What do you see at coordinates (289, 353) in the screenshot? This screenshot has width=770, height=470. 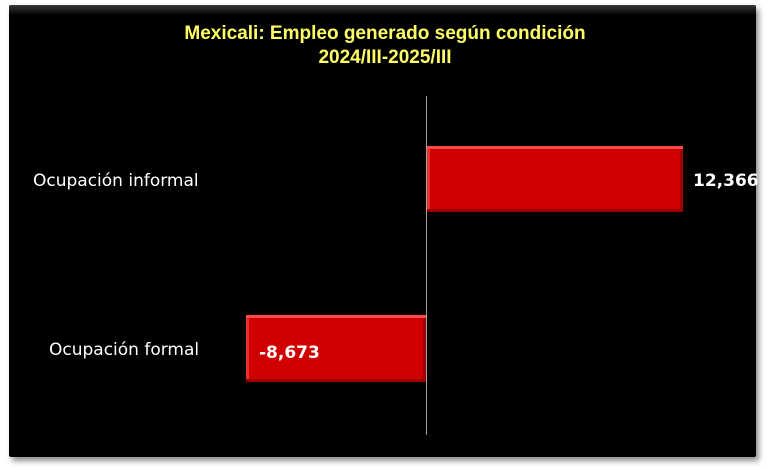 I see `value-label-formal: -8,673` at bounding box center [289, 353].